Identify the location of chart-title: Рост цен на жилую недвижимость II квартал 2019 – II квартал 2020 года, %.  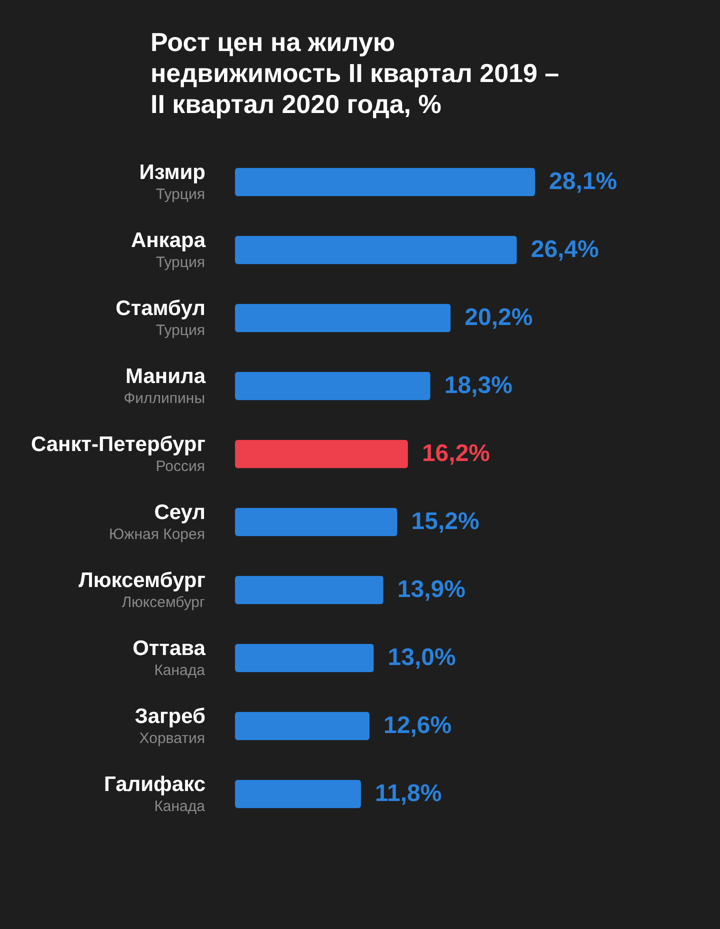
(355, 73).